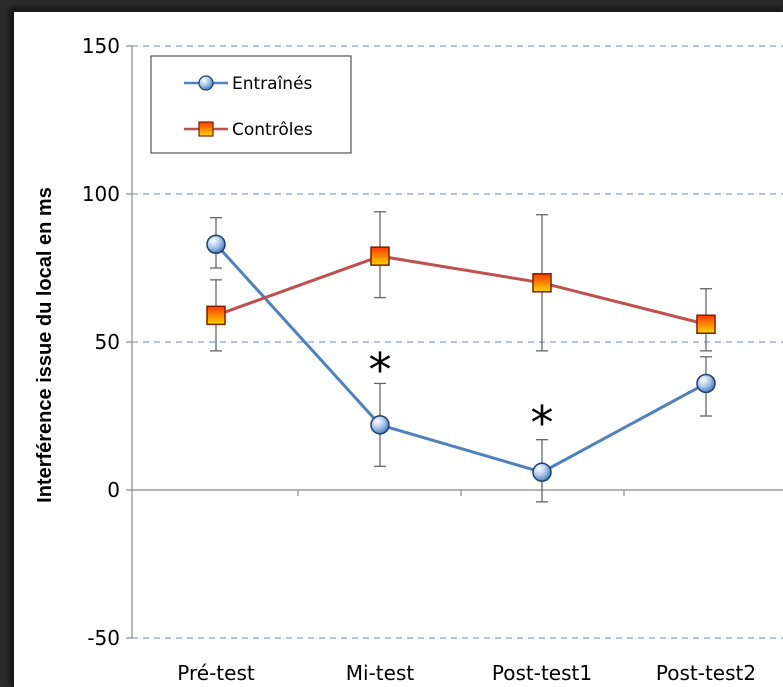 The image size is (783, 687). I want to click on x-tick-label: Post-test2, so click(706, 673).